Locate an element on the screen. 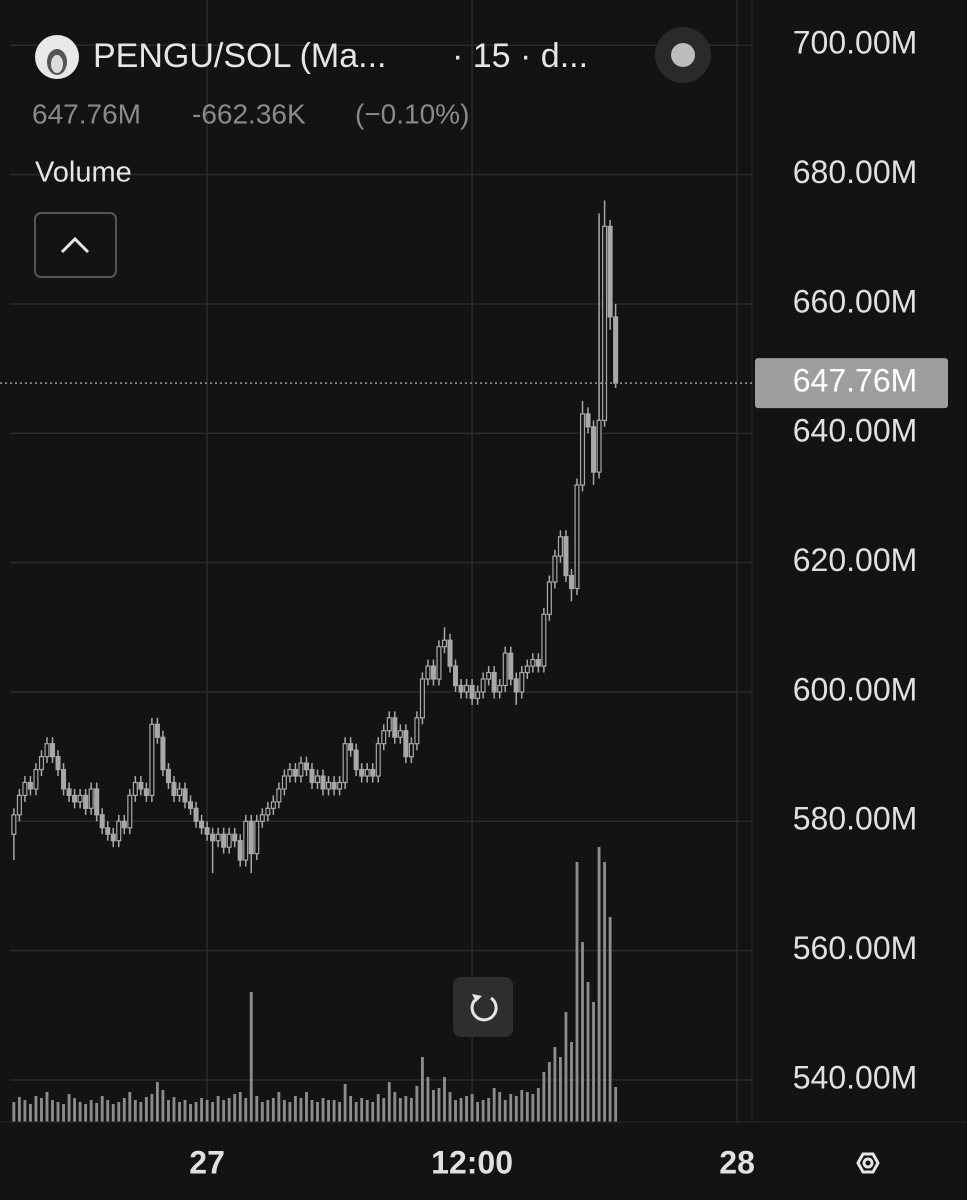 Image resolution: width=967 pixels, height=1200 pixels. y-tick-label: 580.00M is located at coordinates (855, 819).